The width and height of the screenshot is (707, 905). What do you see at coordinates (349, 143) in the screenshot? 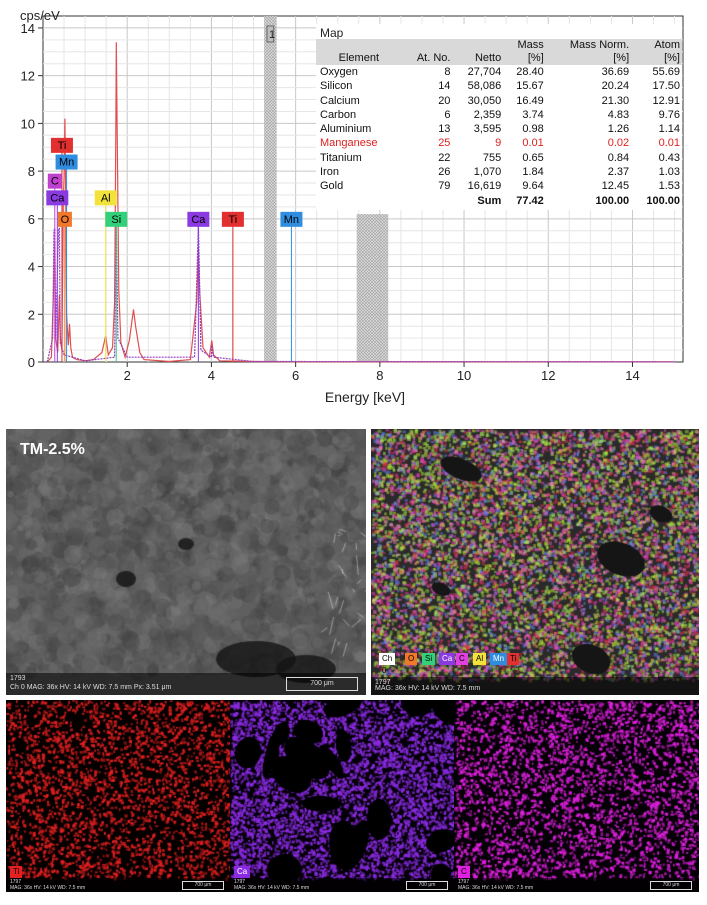
I see `cell-element: Manganese` at bounding box center [349, 143].